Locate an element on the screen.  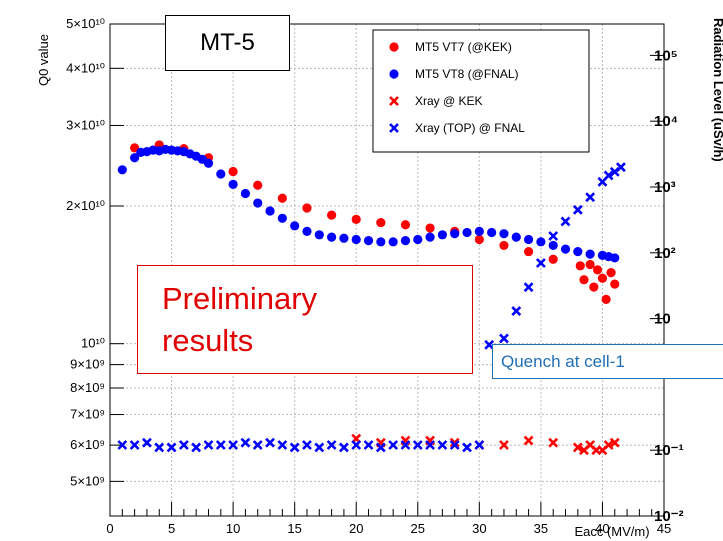
y-tick-label: 4×10¹⁰ is located at coordinates (85, 67).